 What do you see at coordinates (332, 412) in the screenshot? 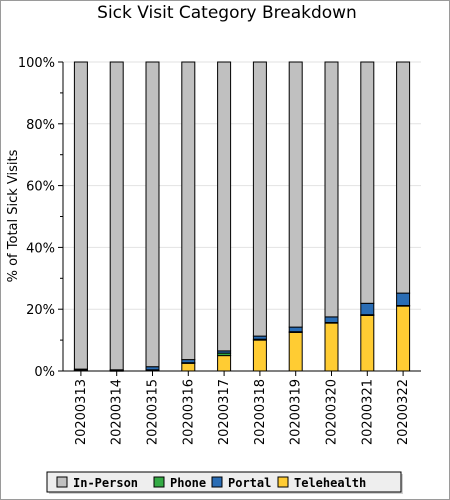
I see `x-tick-label: 20200320` at bounding box center [332, 412].